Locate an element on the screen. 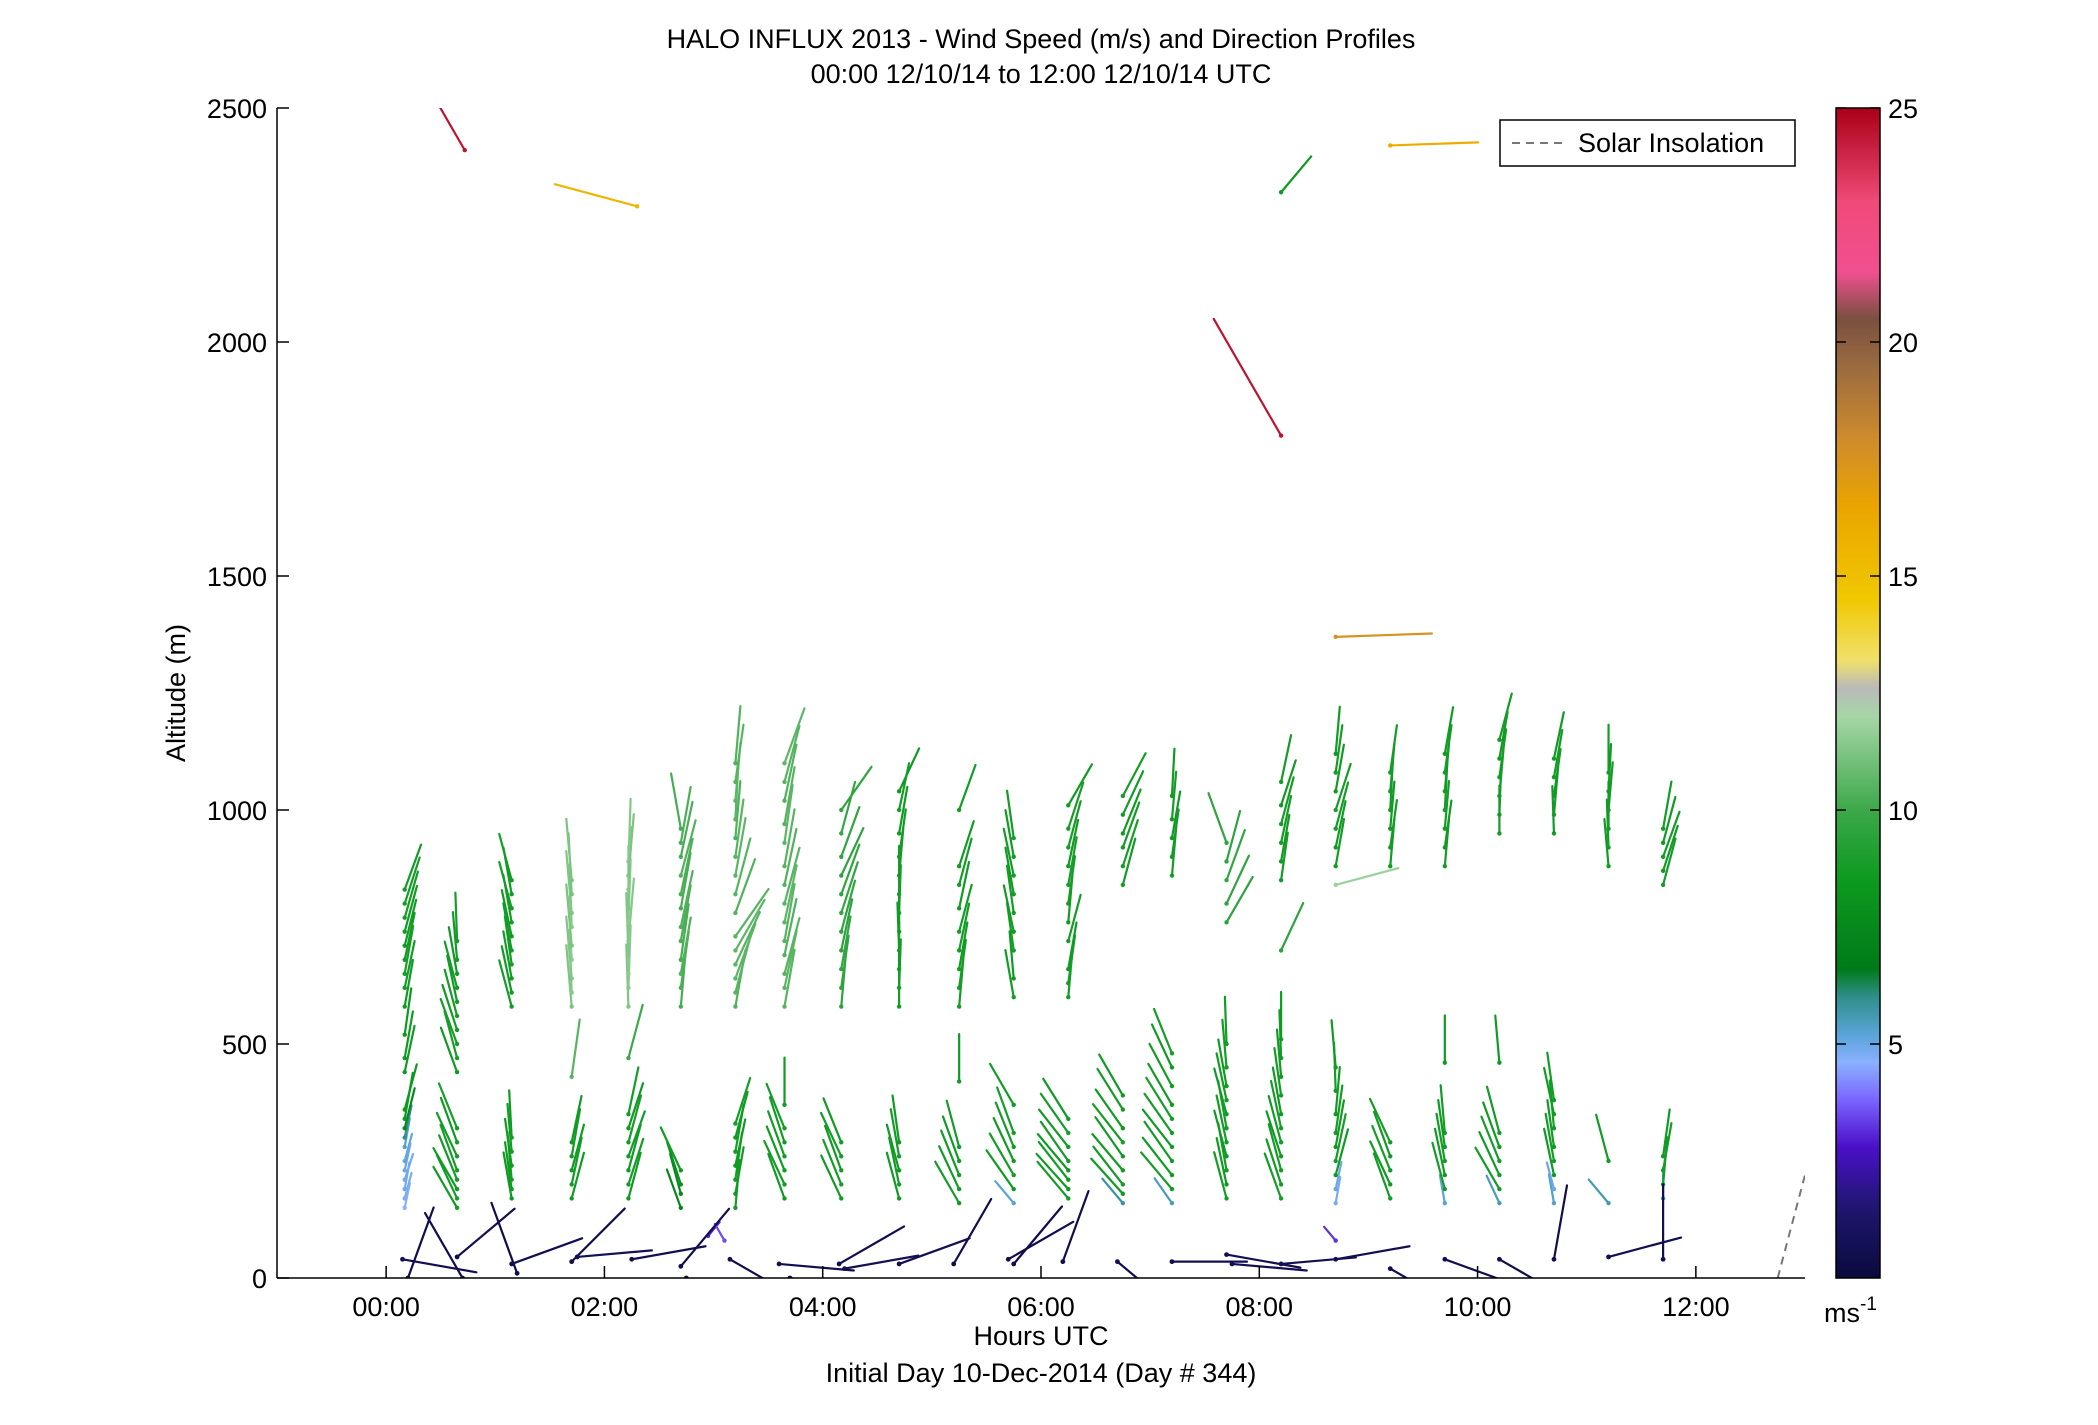 The image size is (2098, 1425). colorbar: 5 10 15 20 25 ms-1 is located at coordinates (1871, 711).